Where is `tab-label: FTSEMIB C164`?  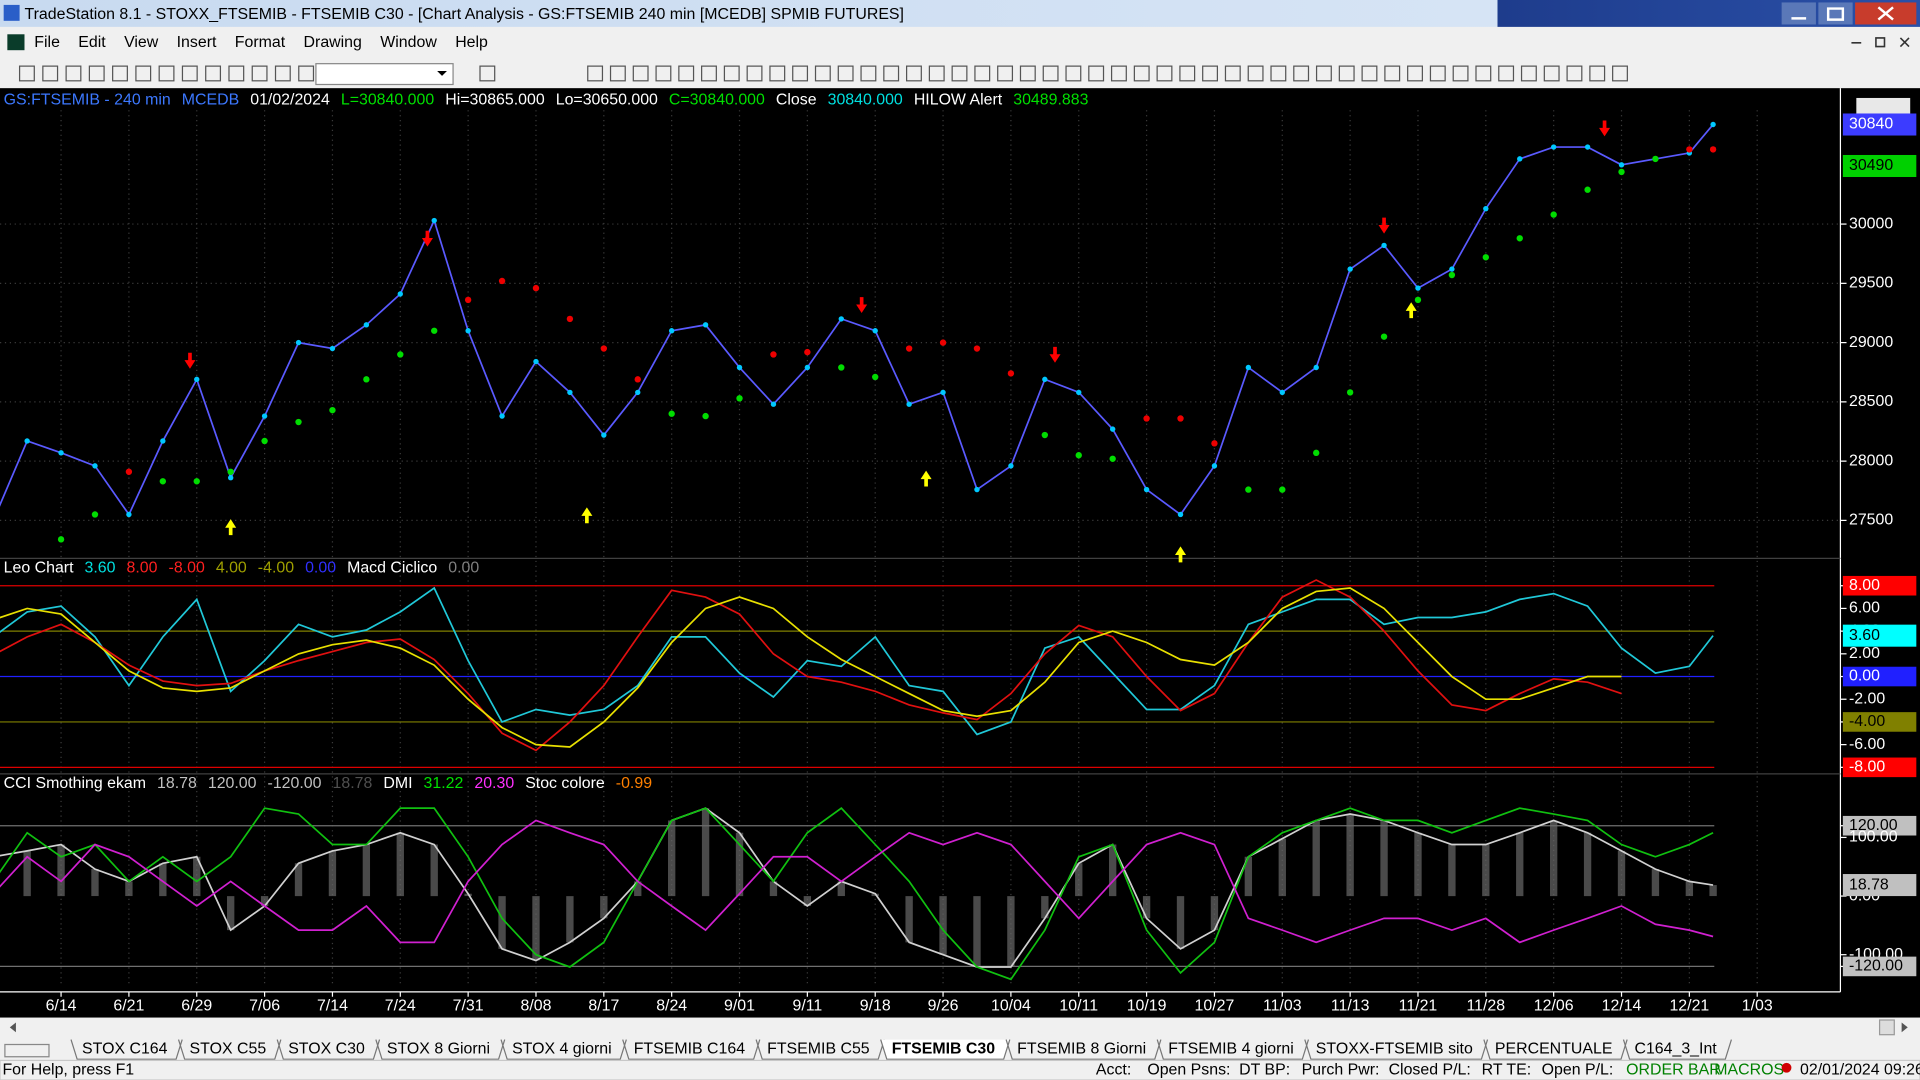 tab-label: FTSEMIB C164 is located at coordinates (690, 1049).